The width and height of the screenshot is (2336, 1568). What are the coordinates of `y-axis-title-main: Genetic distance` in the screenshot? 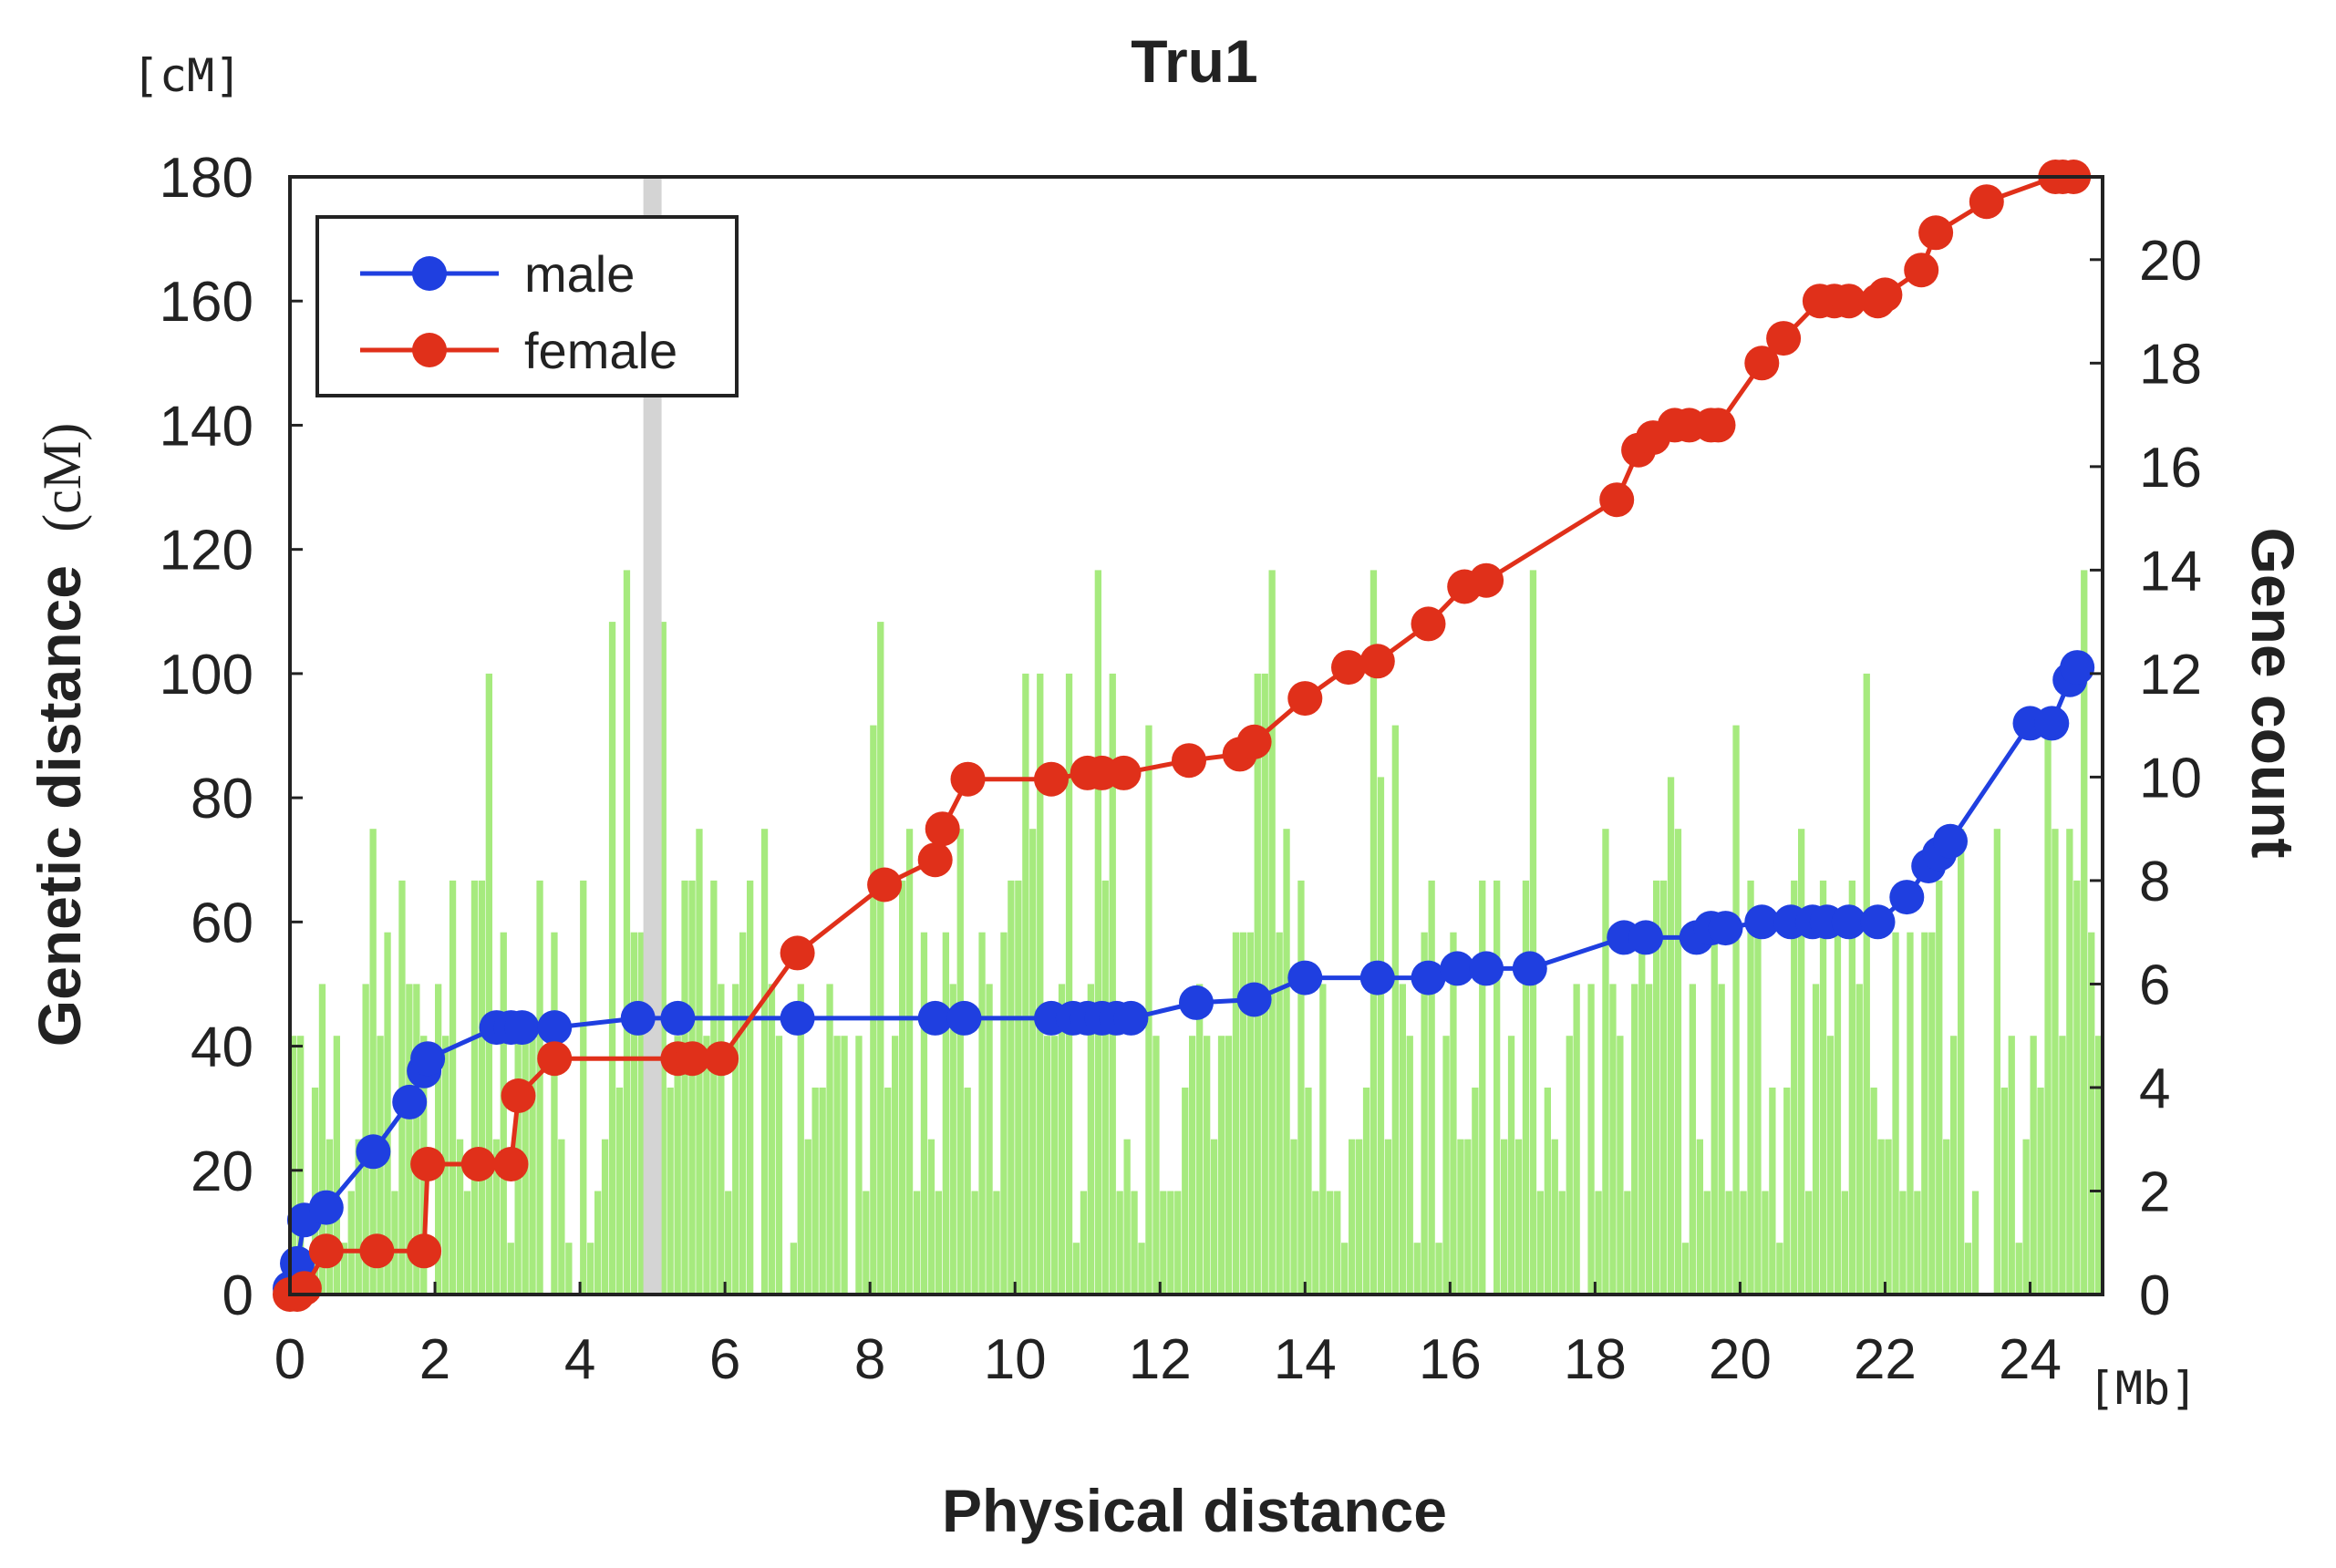 It's located at (59, 806).